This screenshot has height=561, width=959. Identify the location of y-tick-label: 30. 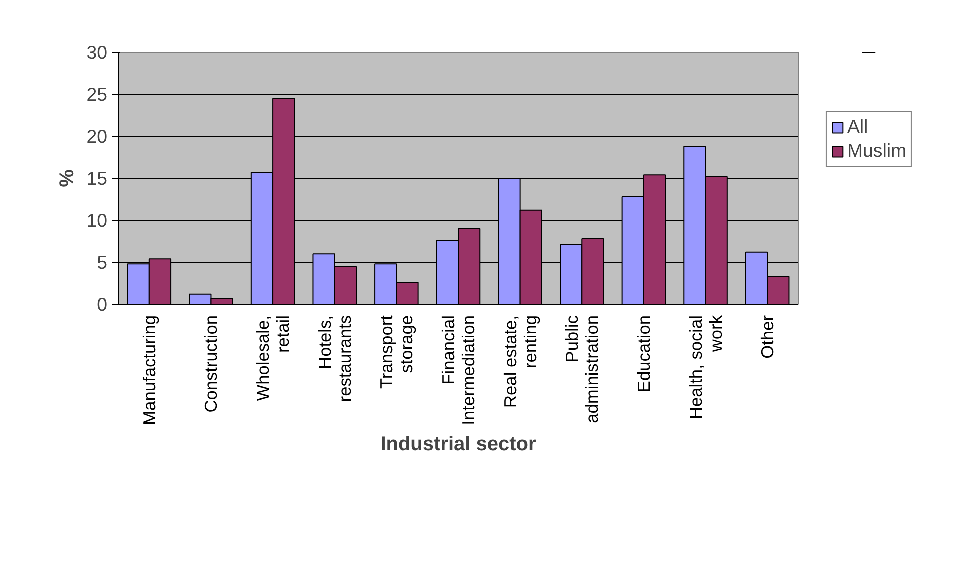
(97, 52).